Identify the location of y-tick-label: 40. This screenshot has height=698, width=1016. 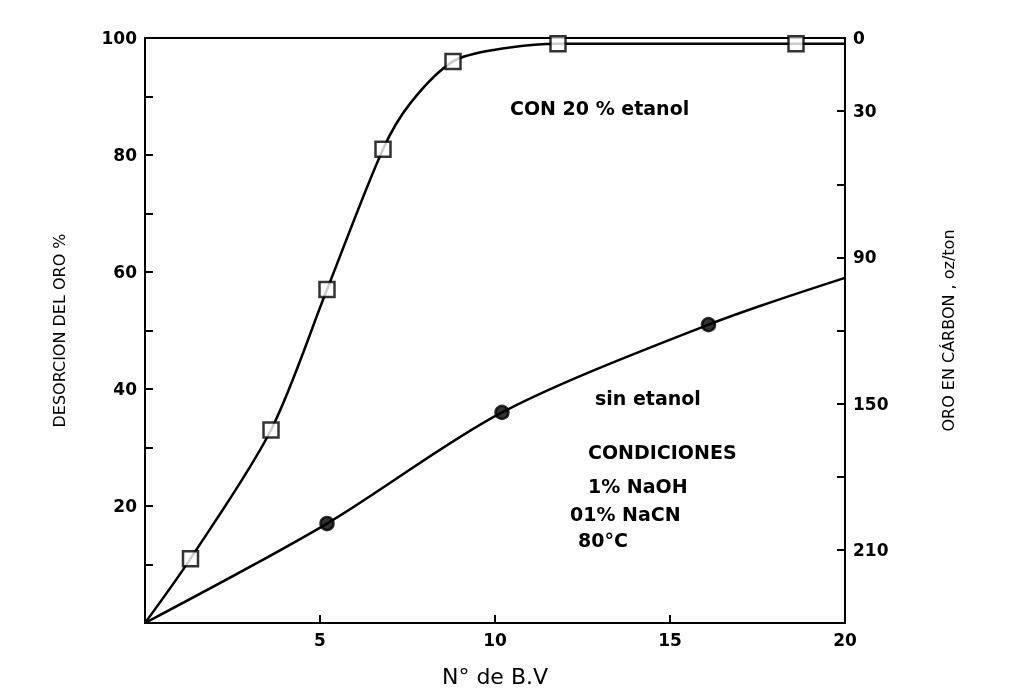
(125, 389).